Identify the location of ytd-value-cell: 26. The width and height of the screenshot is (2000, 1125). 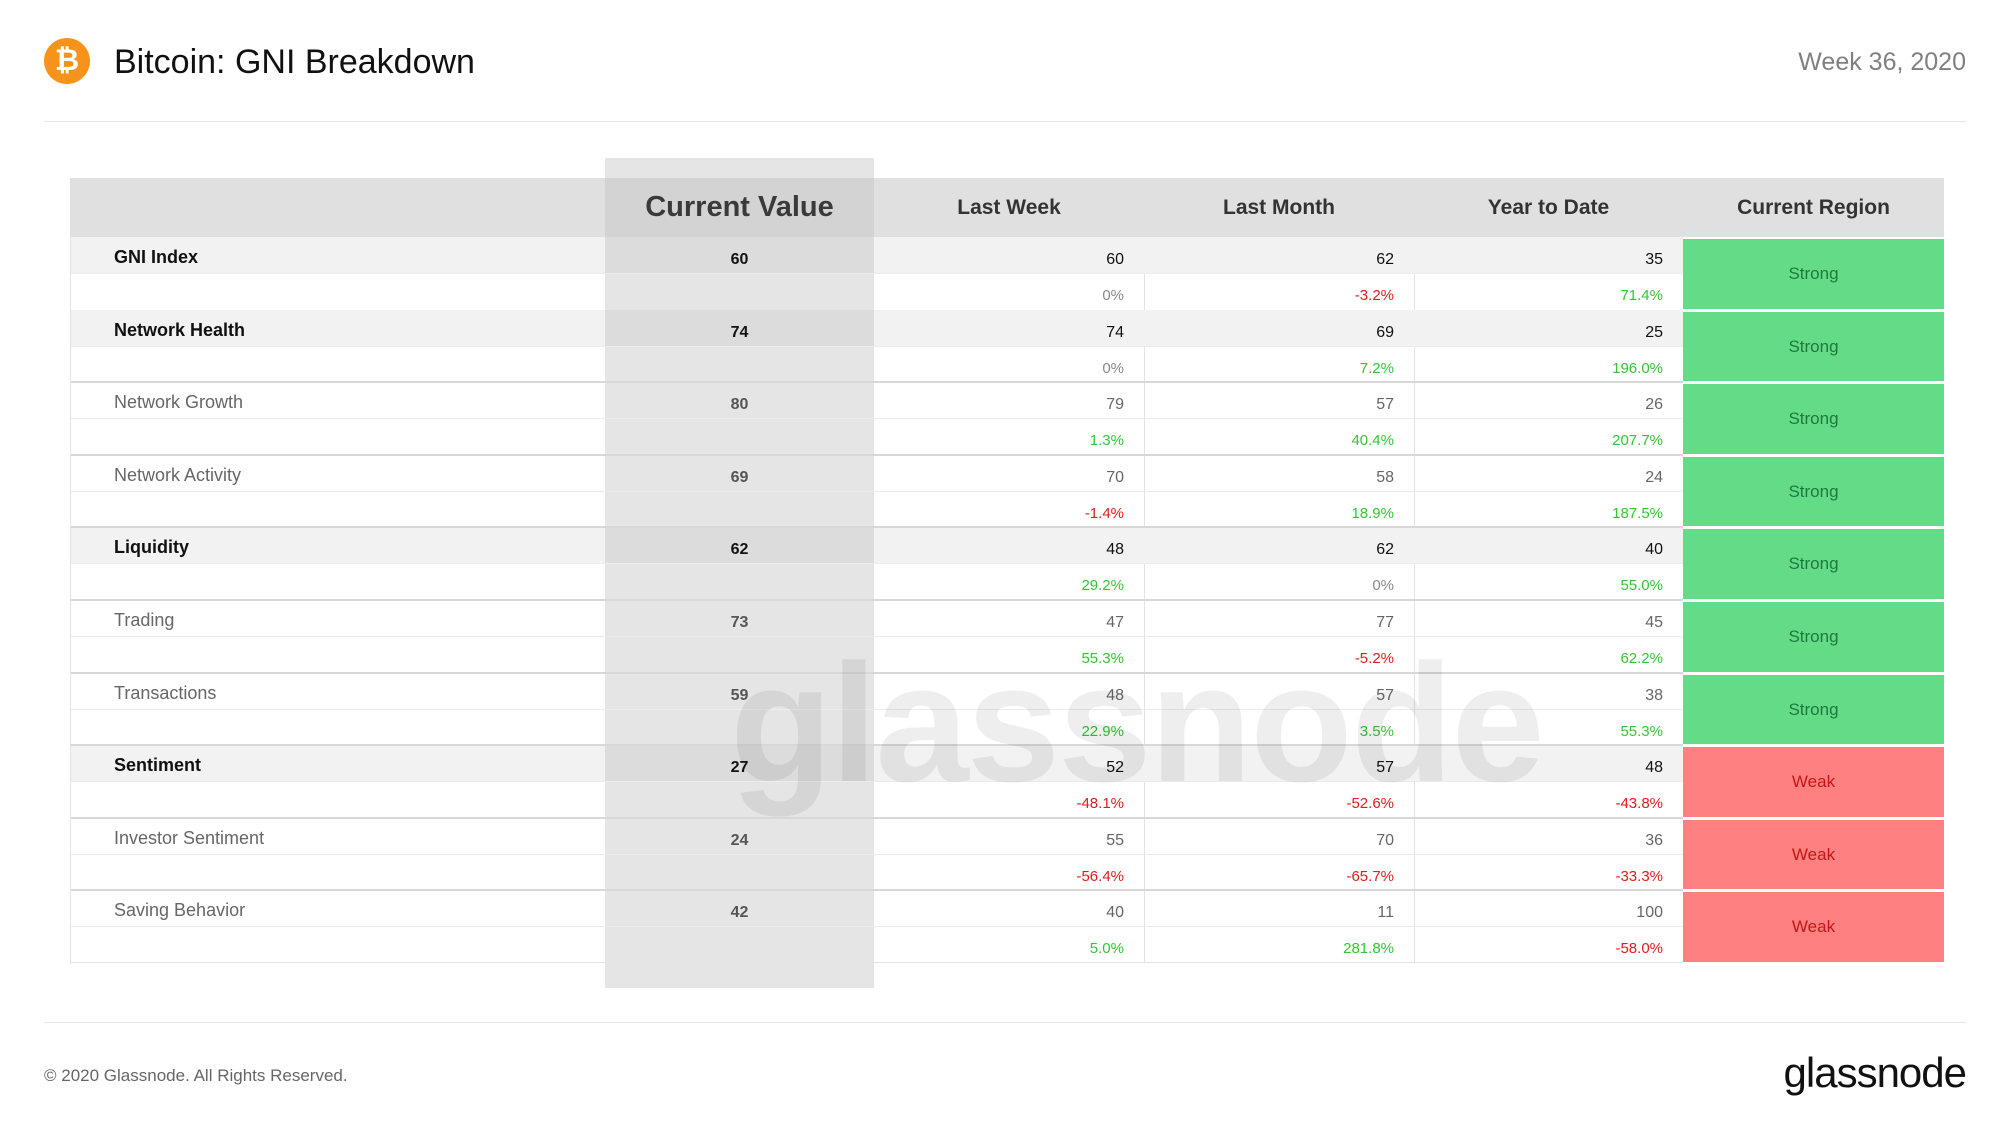
(1654, 405).